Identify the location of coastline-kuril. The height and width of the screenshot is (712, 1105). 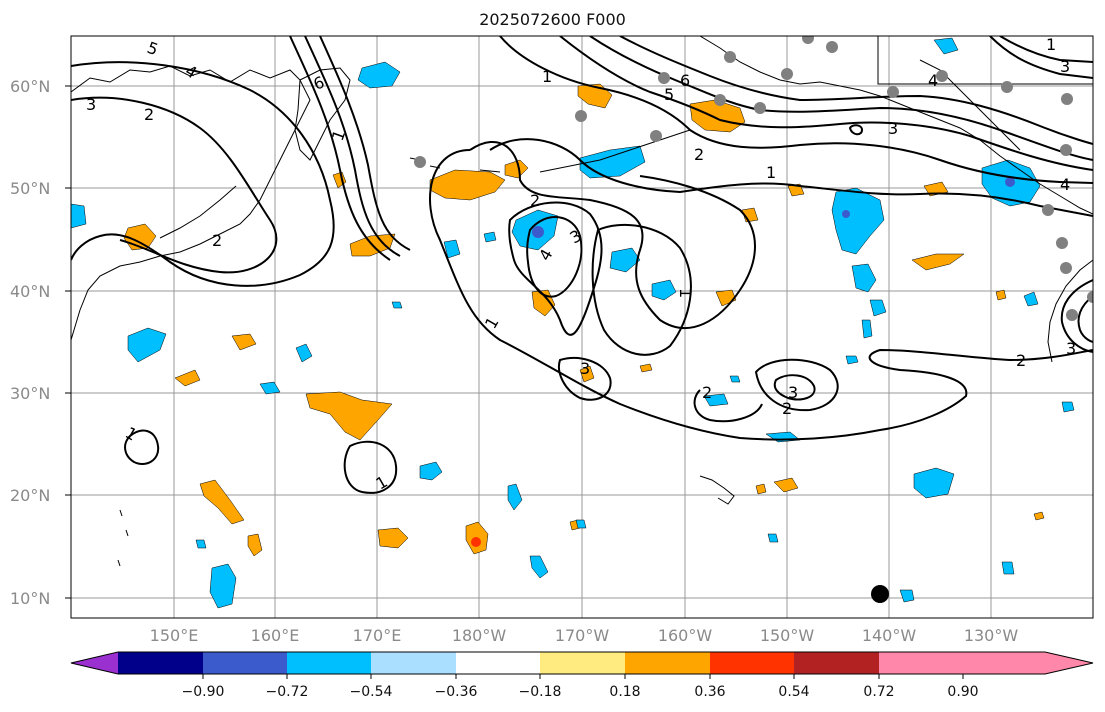
(198, 212).